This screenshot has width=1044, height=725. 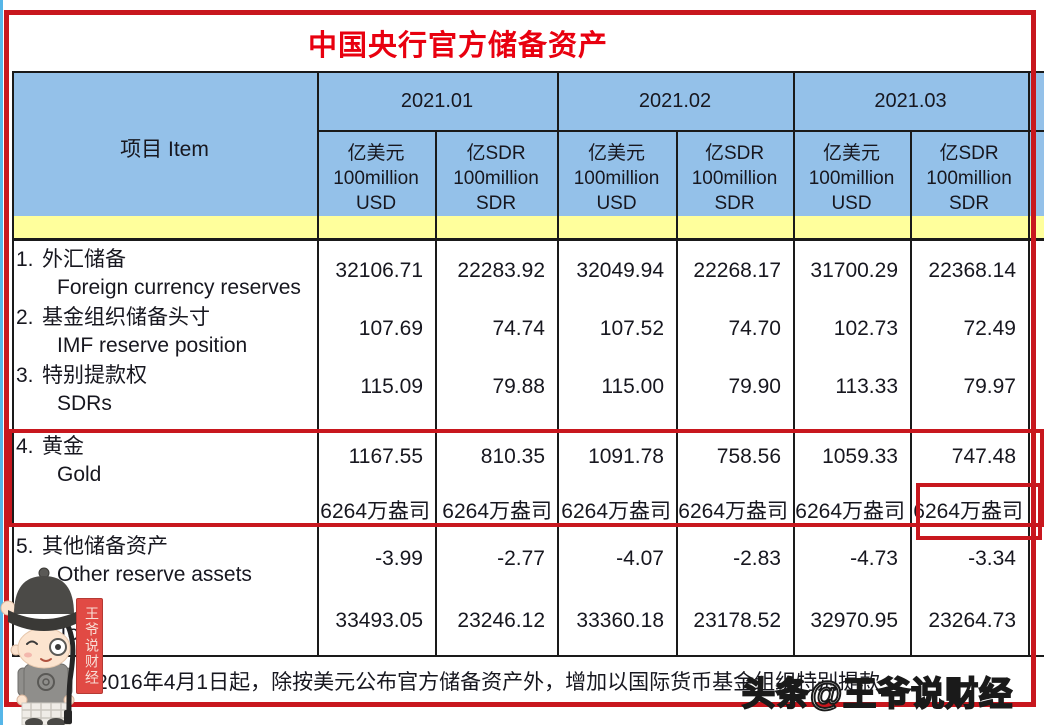 I want to click on cell-sdrs-2103-usd: 113.33, so click(x=866, y=386).